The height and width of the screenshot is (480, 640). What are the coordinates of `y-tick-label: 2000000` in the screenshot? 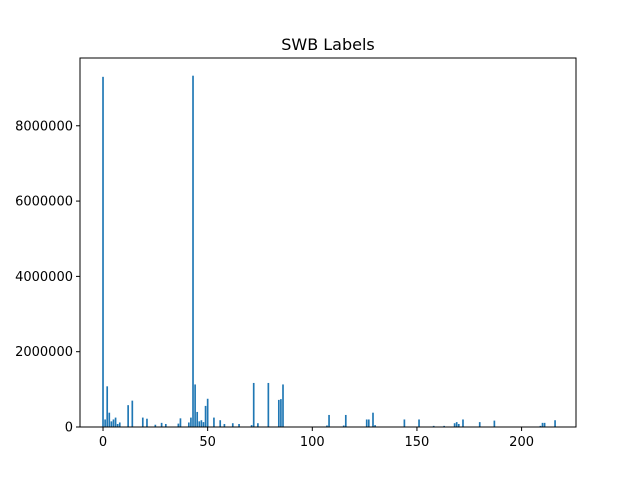 It's located at (44, 352).